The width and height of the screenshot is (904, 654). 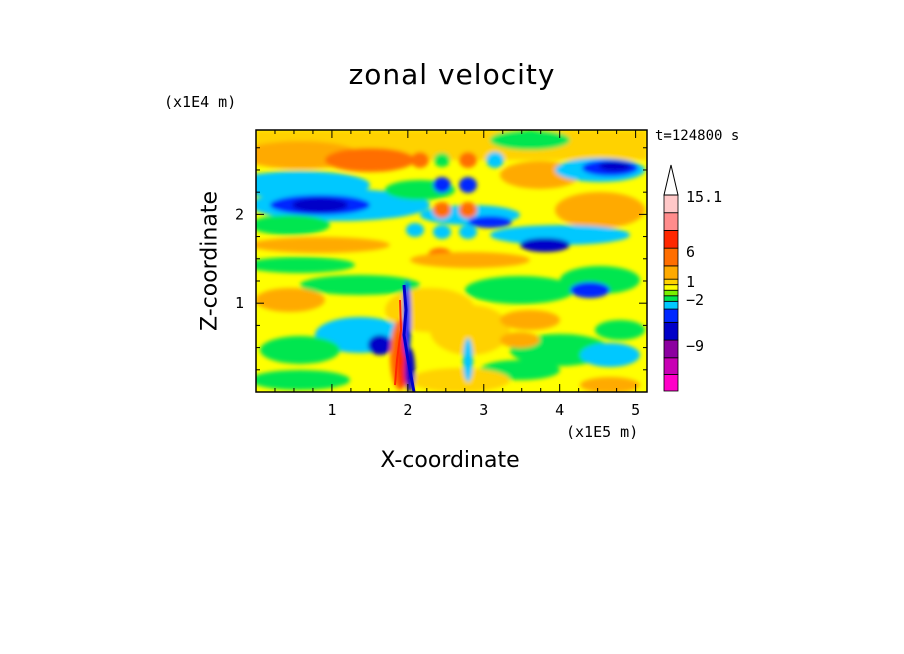 I want to click on x-tick-label: 2, so click(x=407, y=410).